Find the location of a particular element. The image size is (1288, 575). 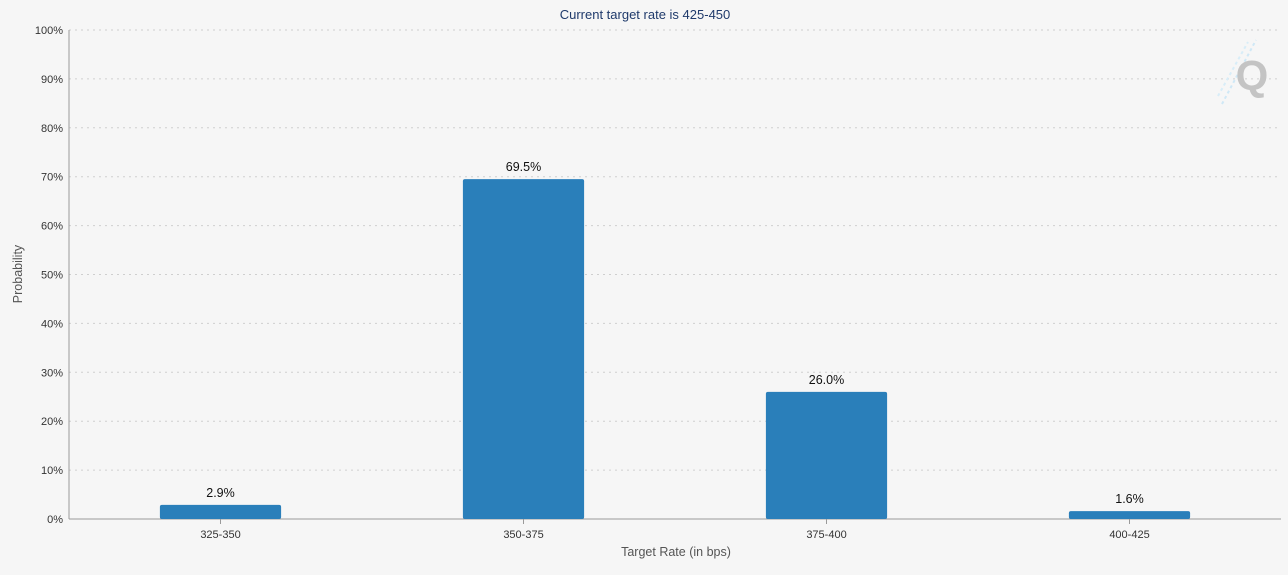

y-tick-label: 60% is located at coordinates (52, 227).